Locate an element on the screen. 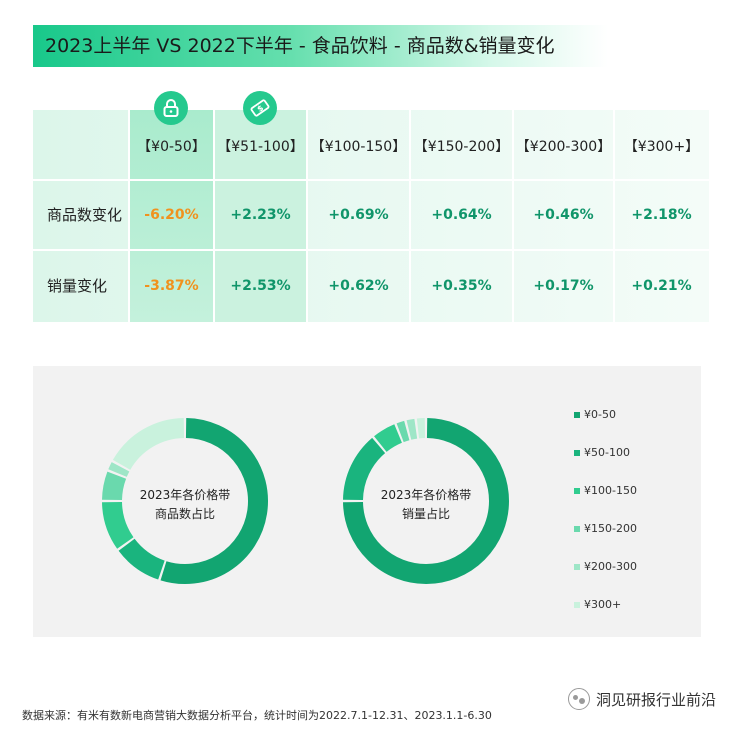  legend-label: ¥300+ is located at coordinates (603, 604).